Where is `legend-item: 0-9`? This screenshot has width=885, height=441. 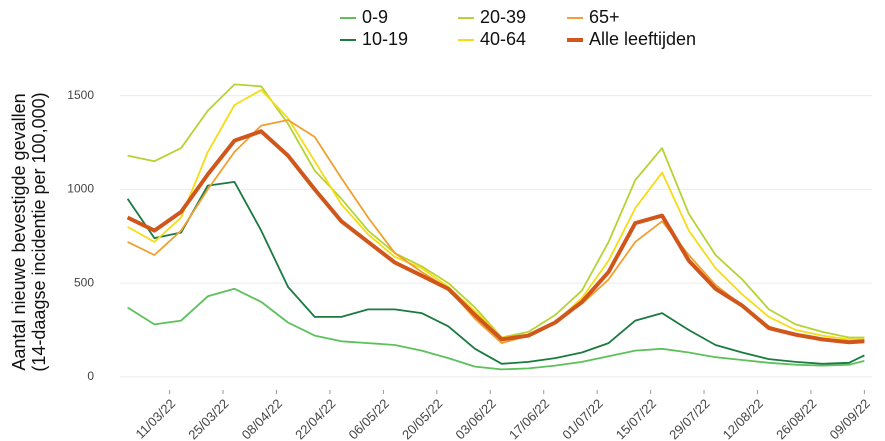
legend-item: 0-9 is located at coordinates (364, 17).